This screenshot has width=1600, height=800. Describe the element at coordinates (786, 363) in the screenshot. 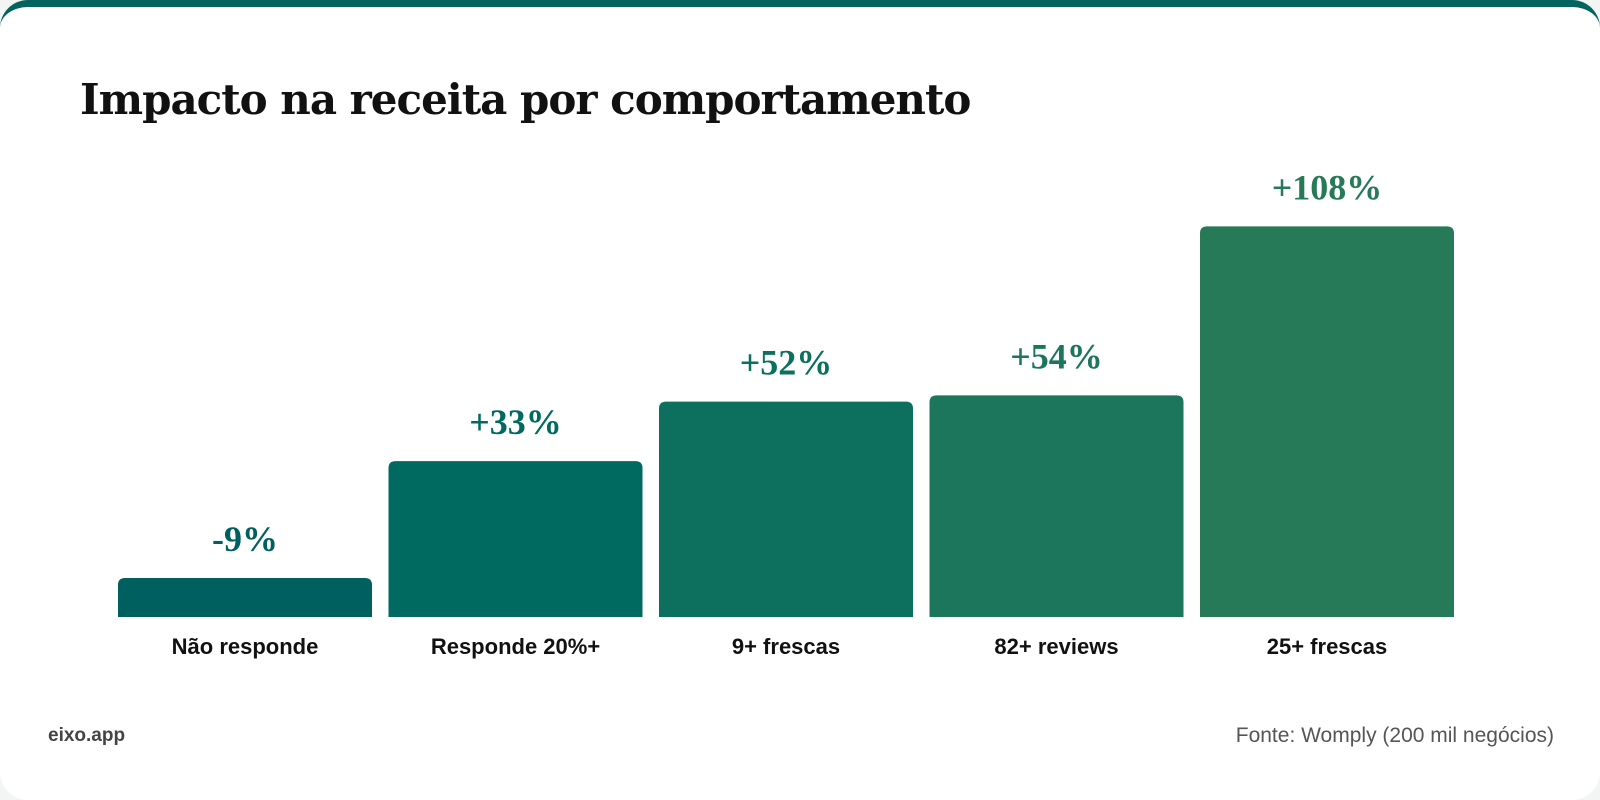

I see `data-label: +52%` at that location.